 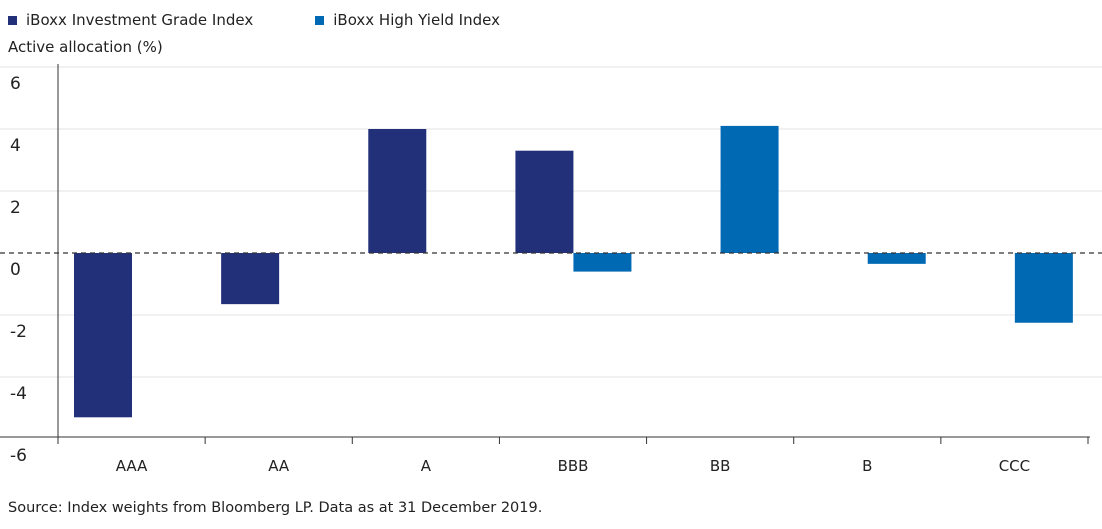 I want to click on y-tick-label: -2, so click(x=18, y=332).